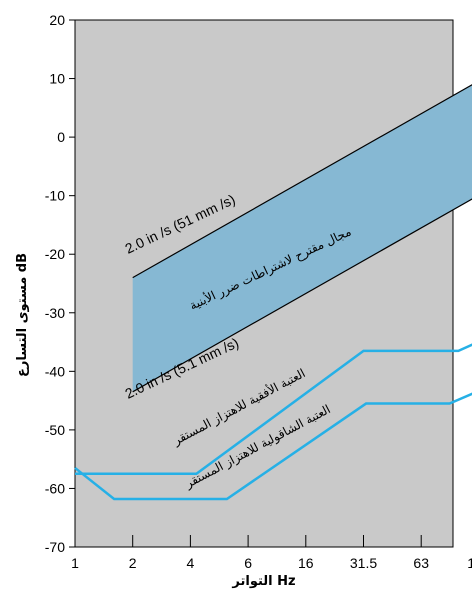  What do you see at coordinates (469, 563) in the screenshot?
I see `x-tick-label: 125` at bounding box center [469, 563].